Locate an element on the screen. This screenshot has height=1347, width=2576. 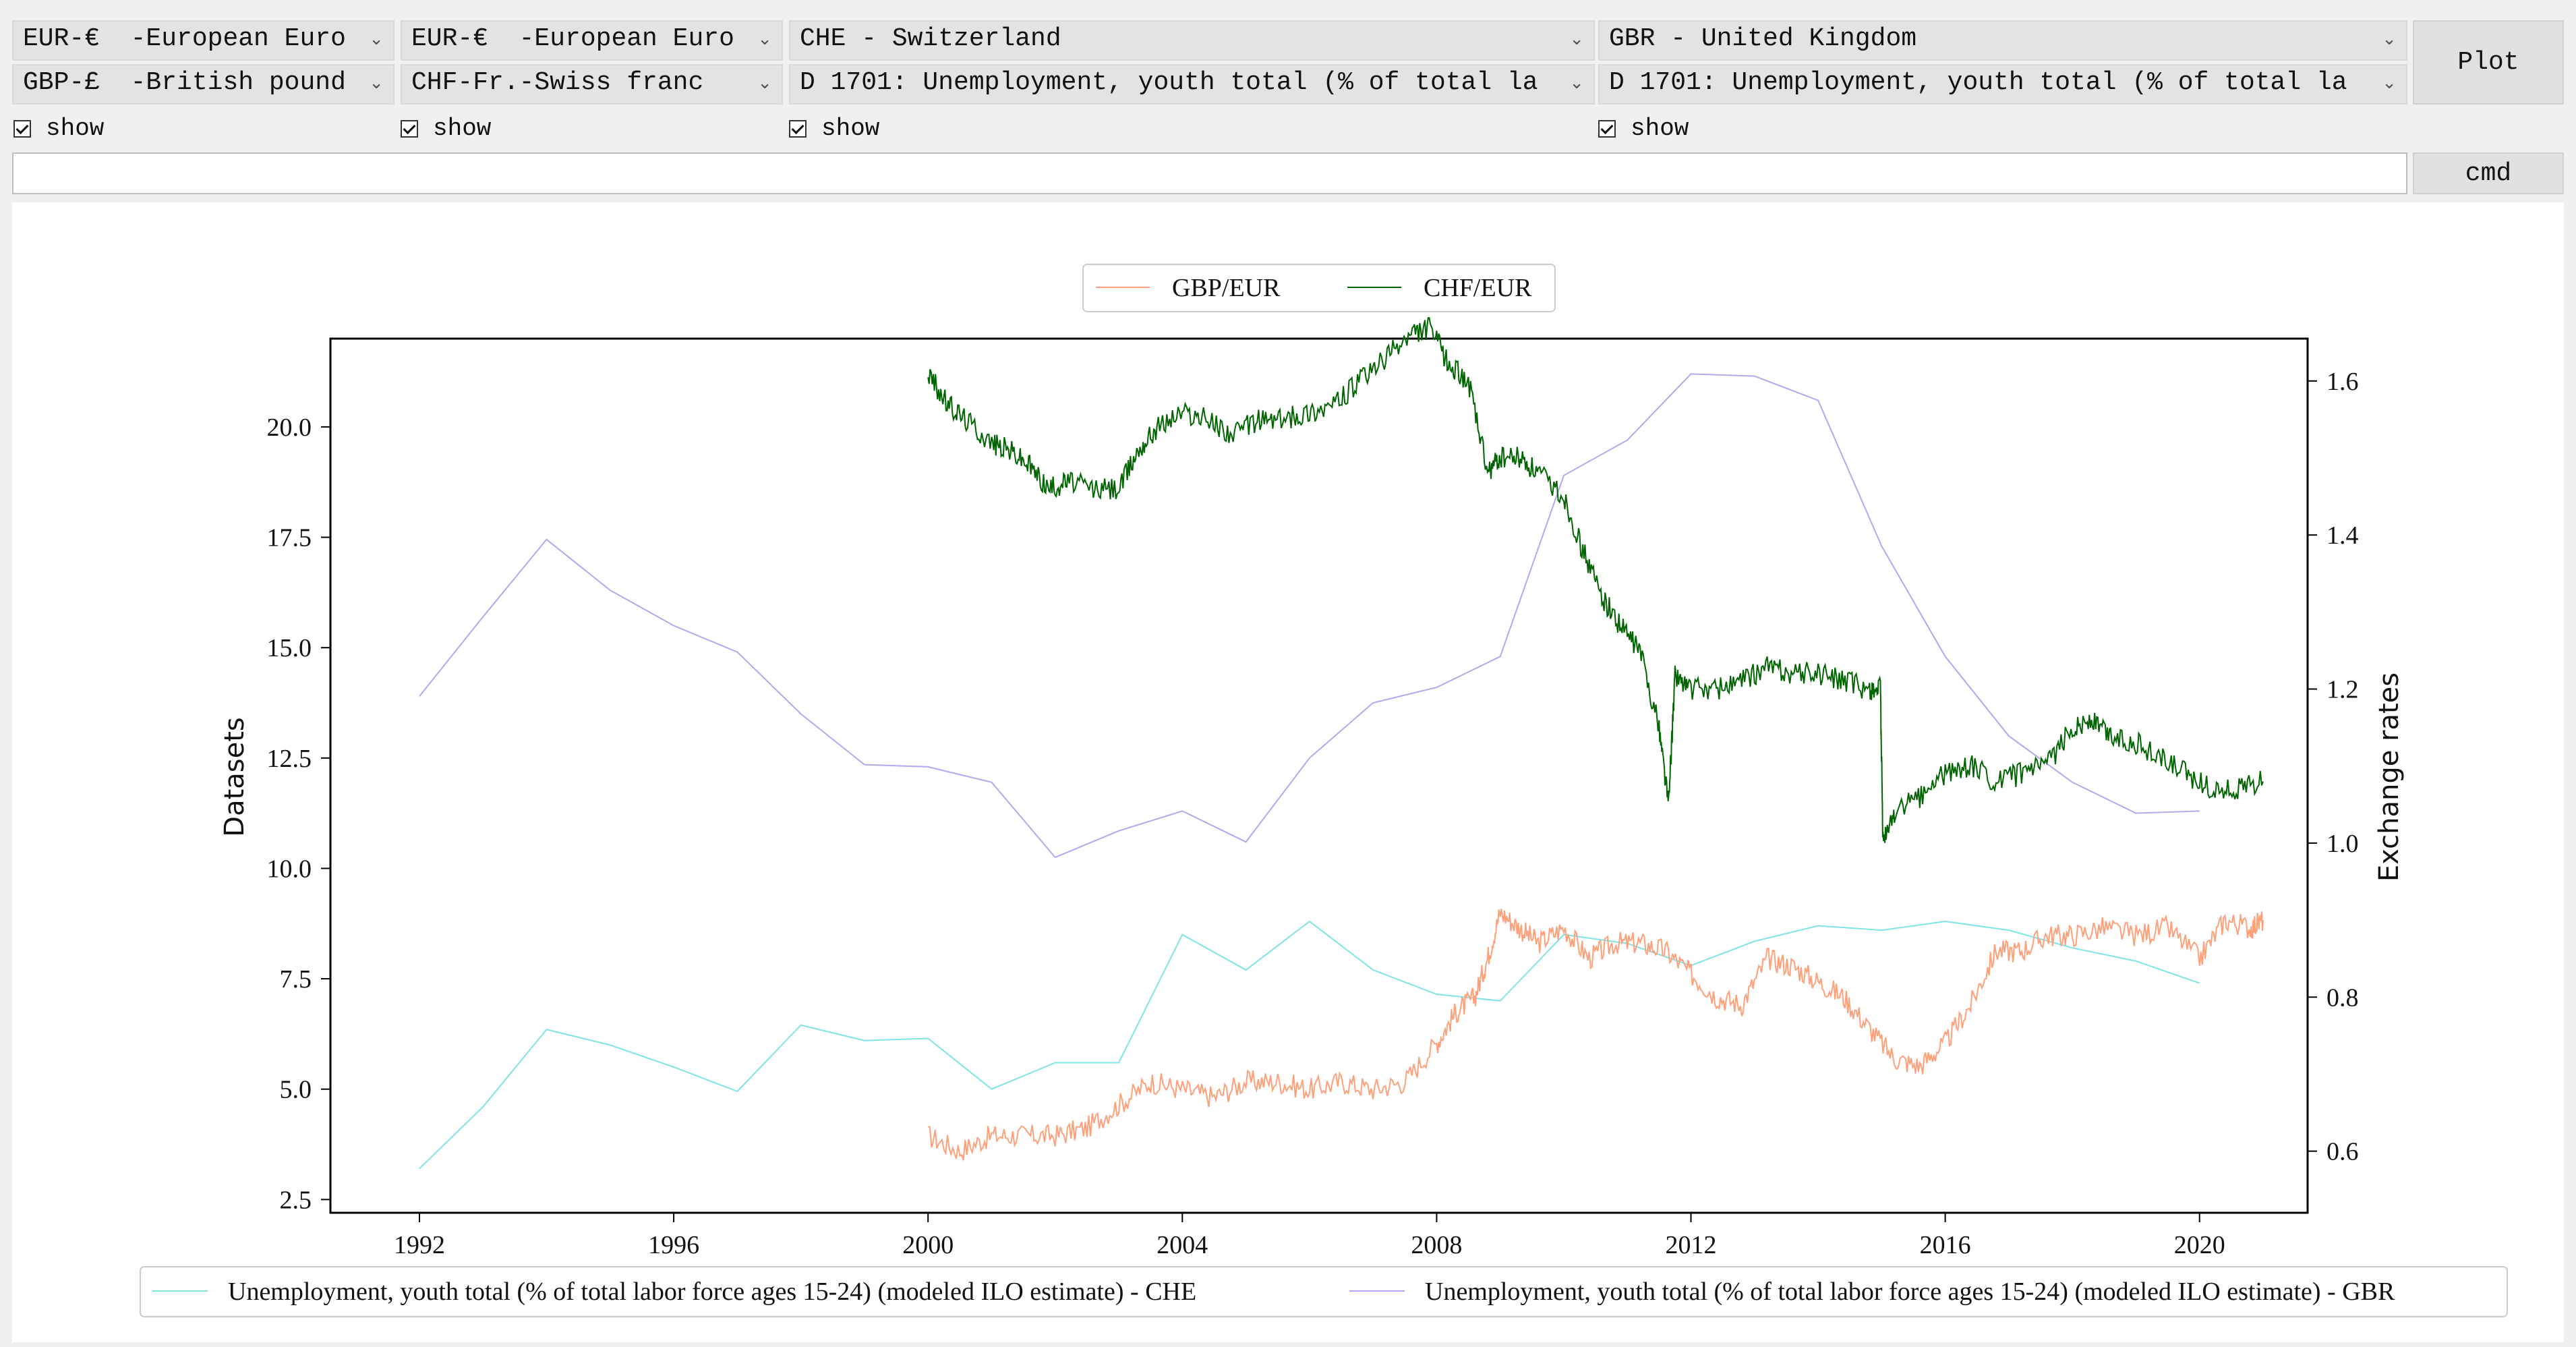
y-right-tick-label: 1.2 is located at coordinates (2342, 690).